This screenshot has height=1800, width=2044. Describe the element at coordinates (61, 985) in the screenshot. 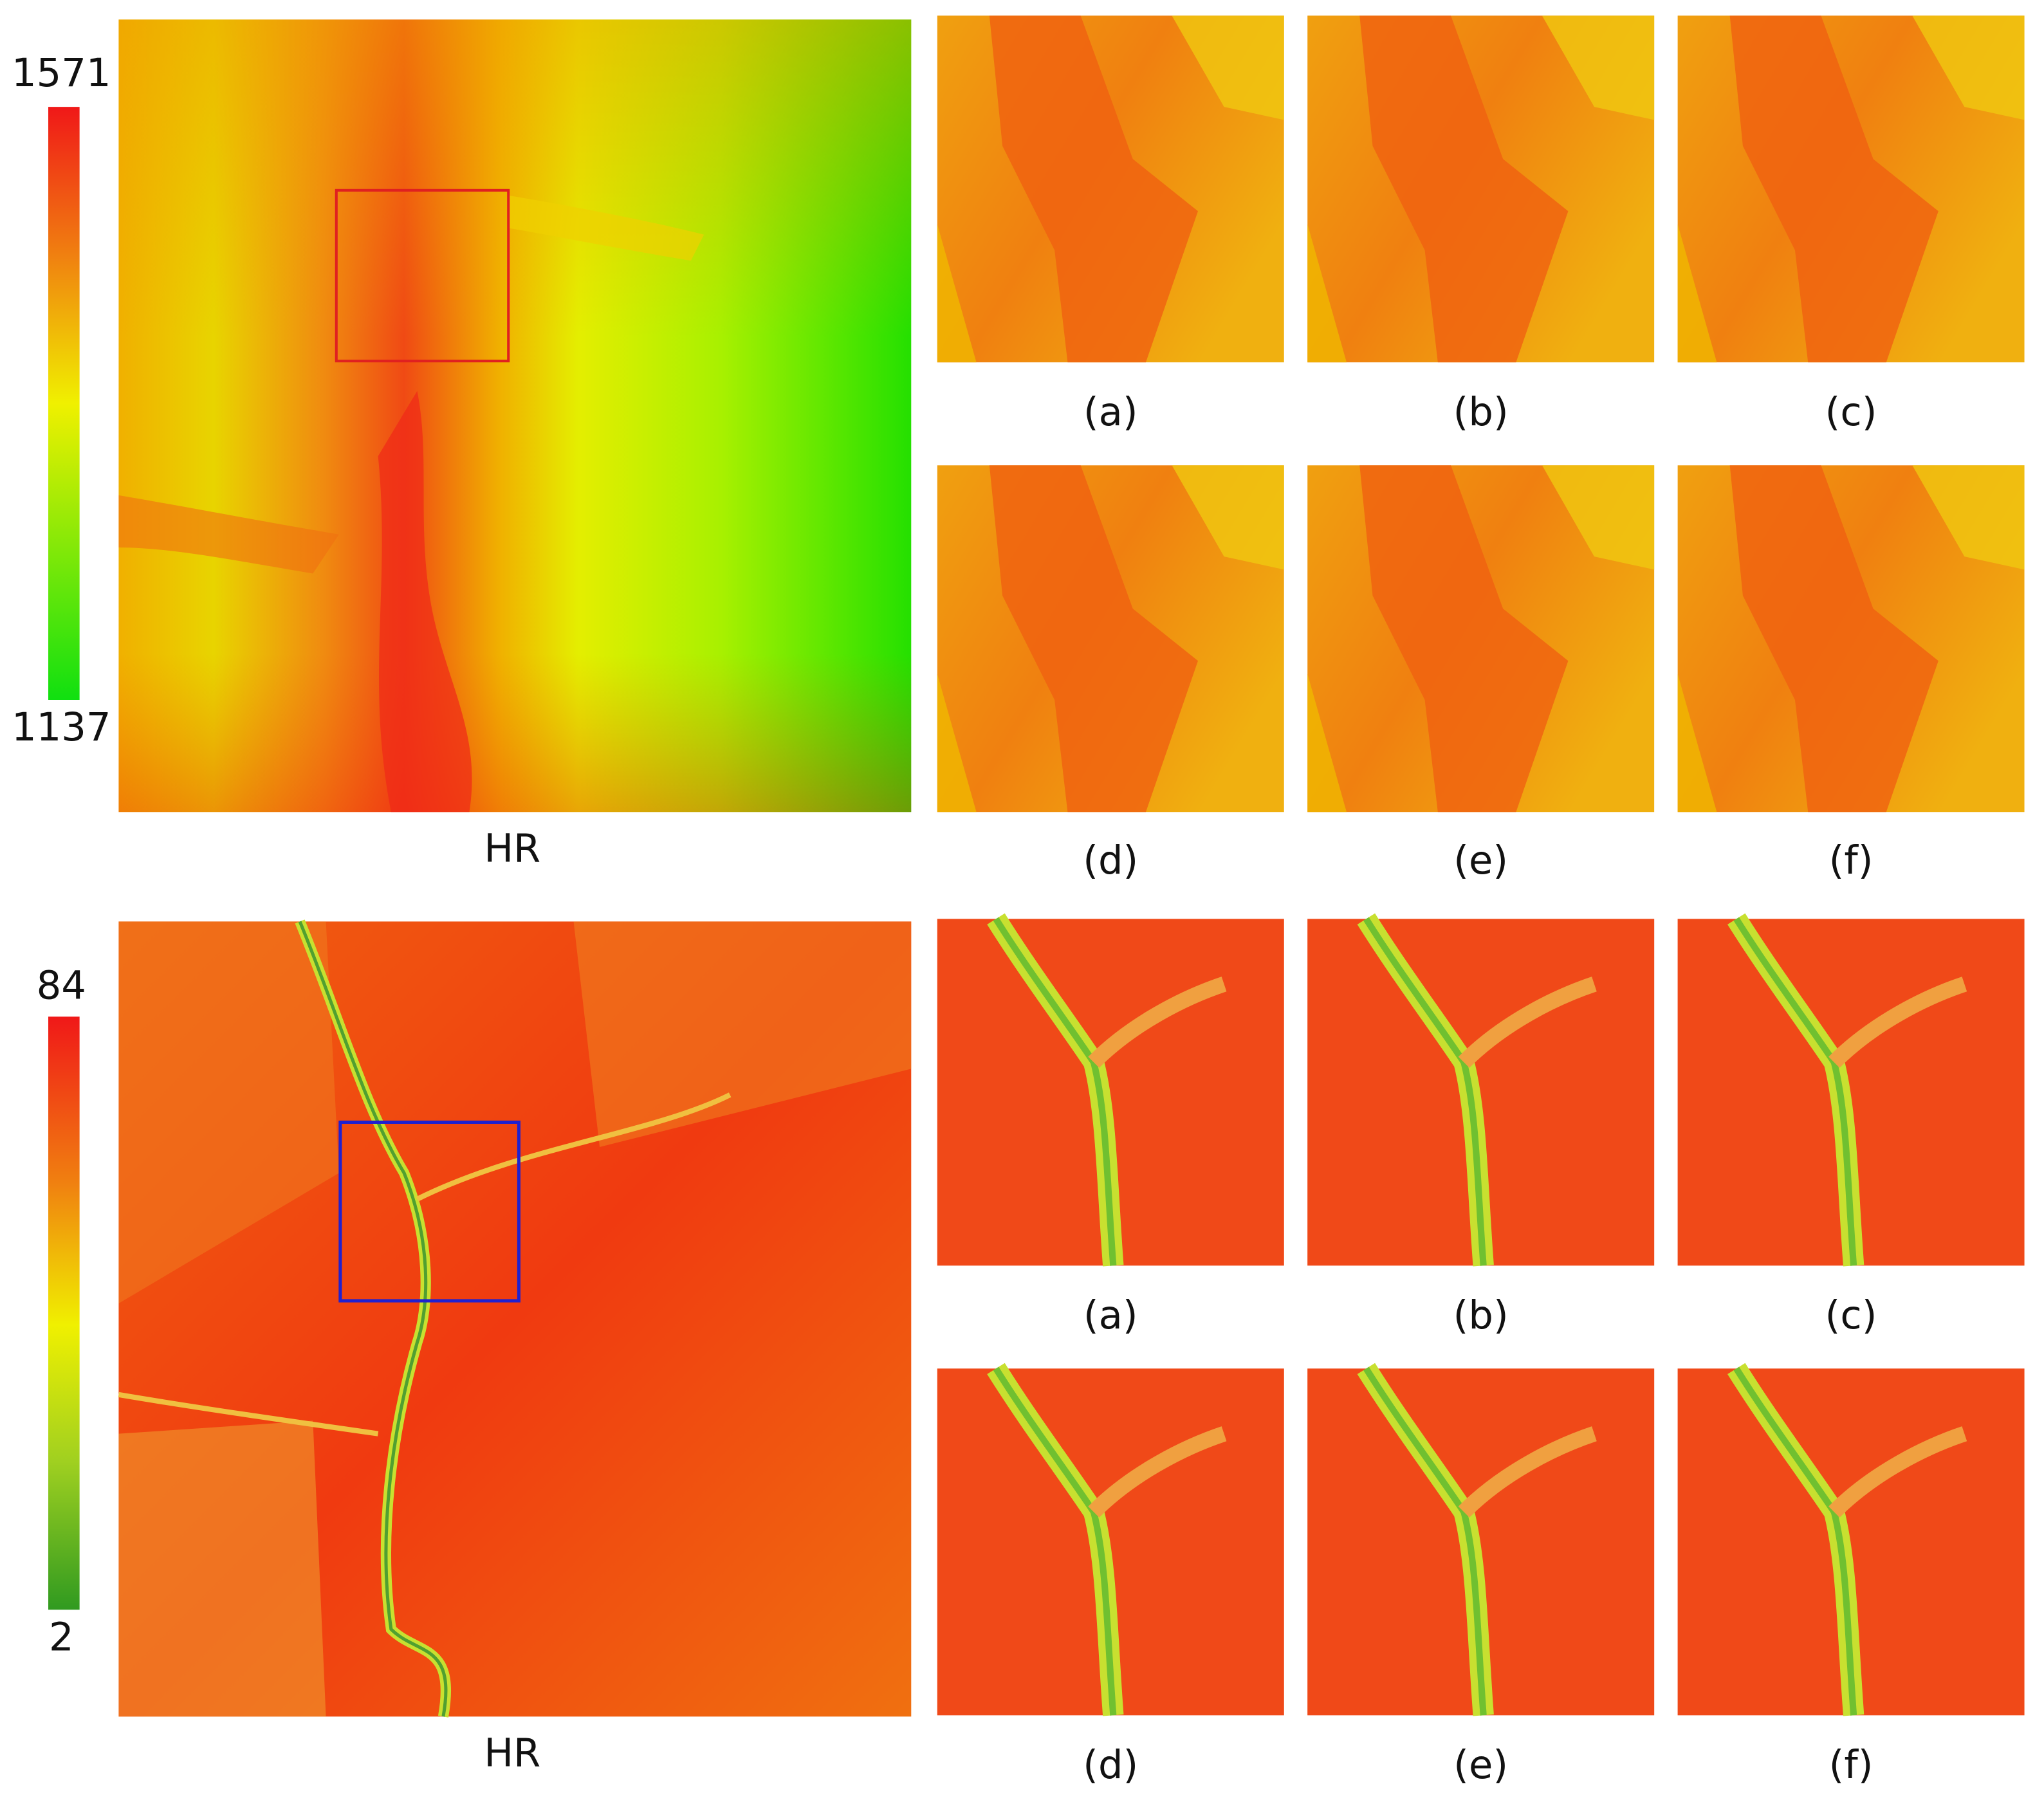

I see `colorbar-max: 84` at that location.